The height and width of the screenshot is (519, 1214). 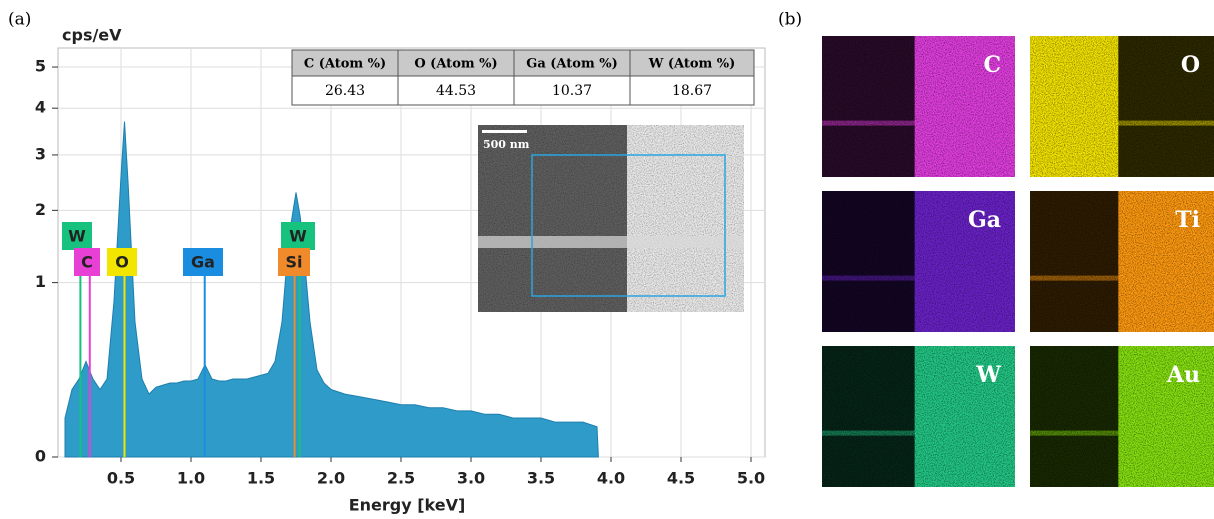 I want to click on element-map: W, so click(x=918, y=416).